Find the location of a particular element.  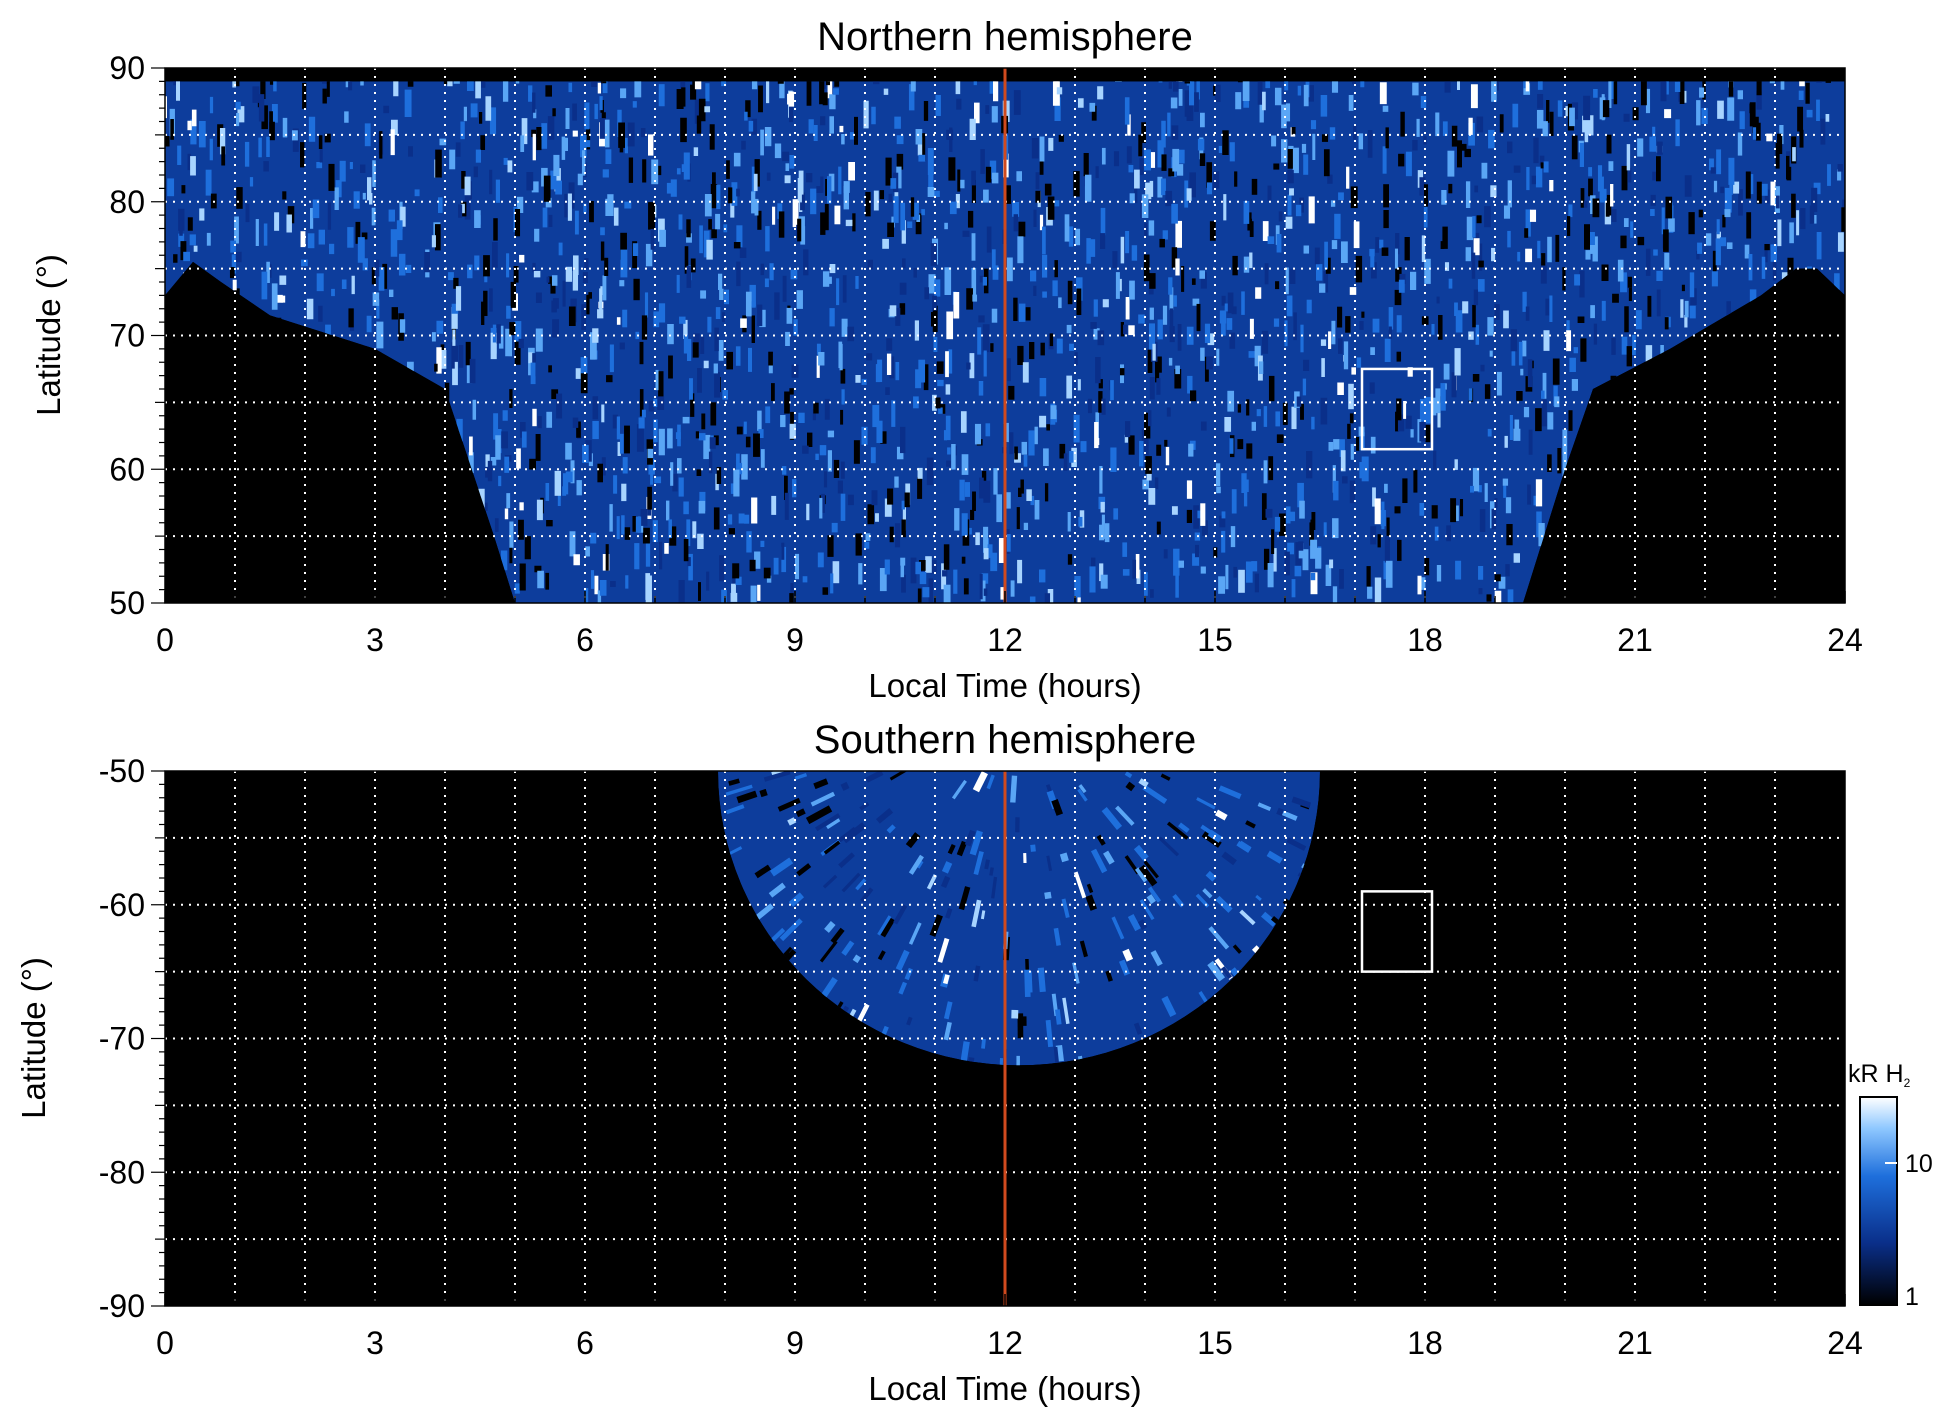

x-tick-label: 15 is located at coordinates (1215, 640).